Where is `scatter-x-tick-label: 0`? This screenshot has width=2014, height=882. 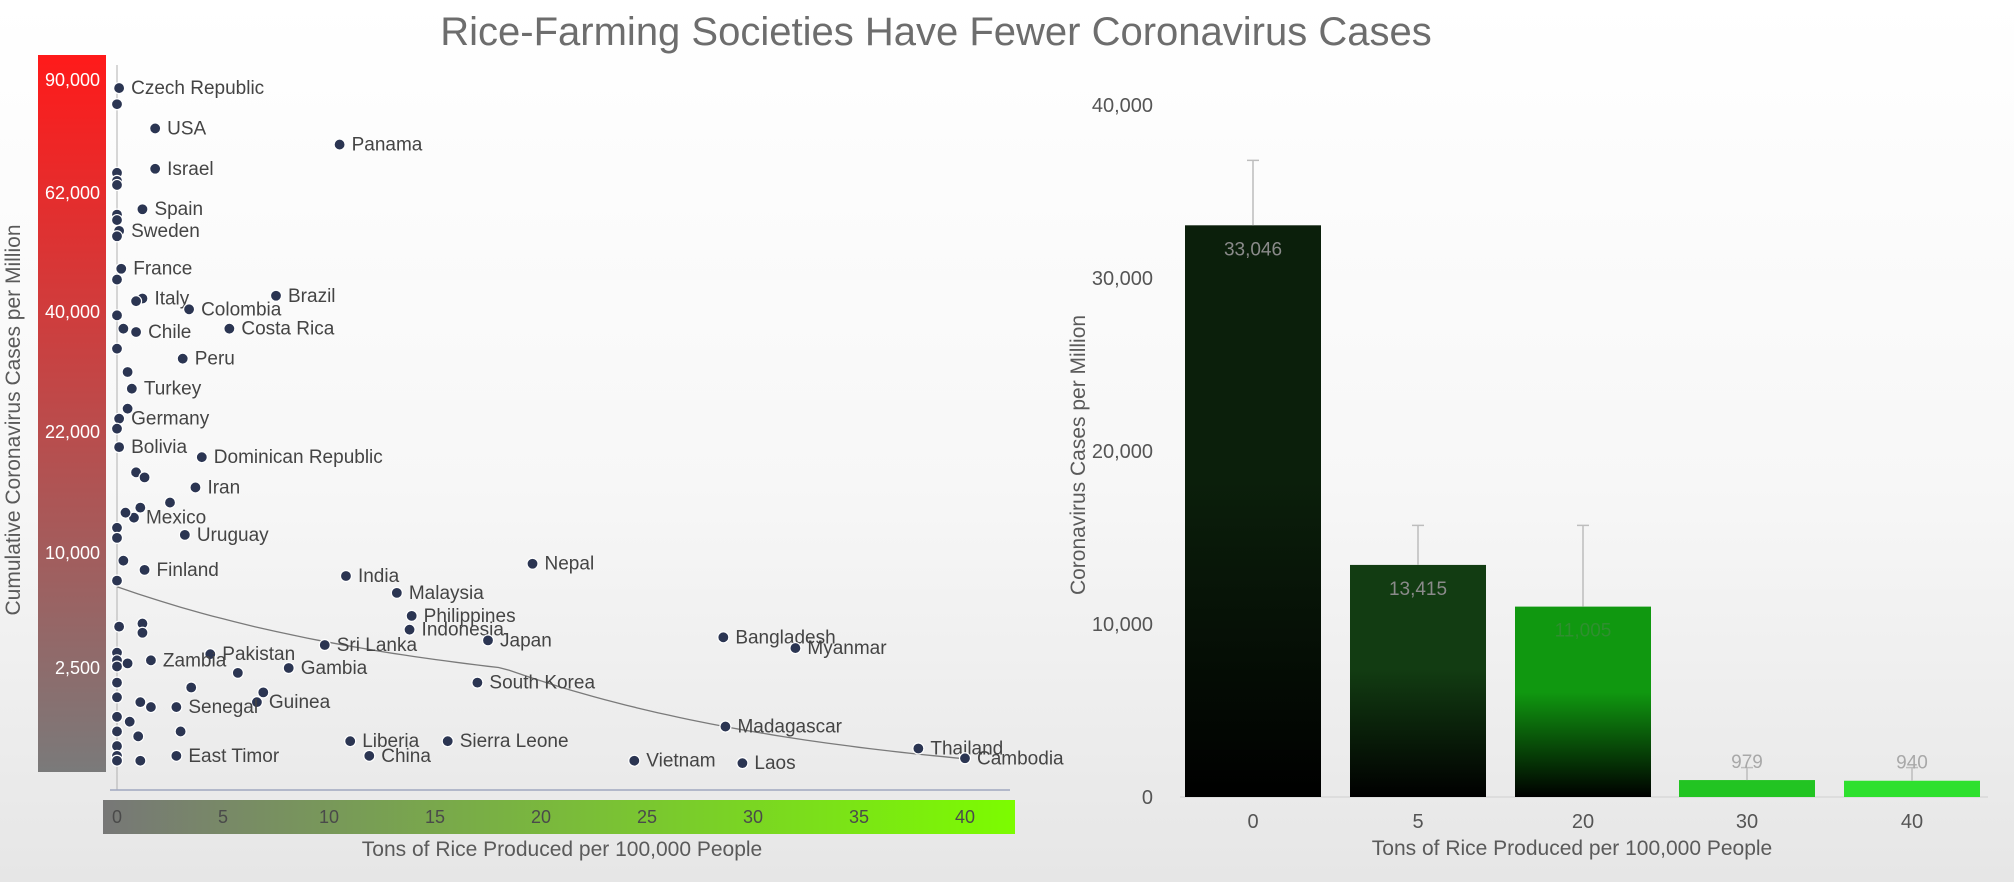 scatter-x-tick-label: 0 is located at coordinates (117, 817).